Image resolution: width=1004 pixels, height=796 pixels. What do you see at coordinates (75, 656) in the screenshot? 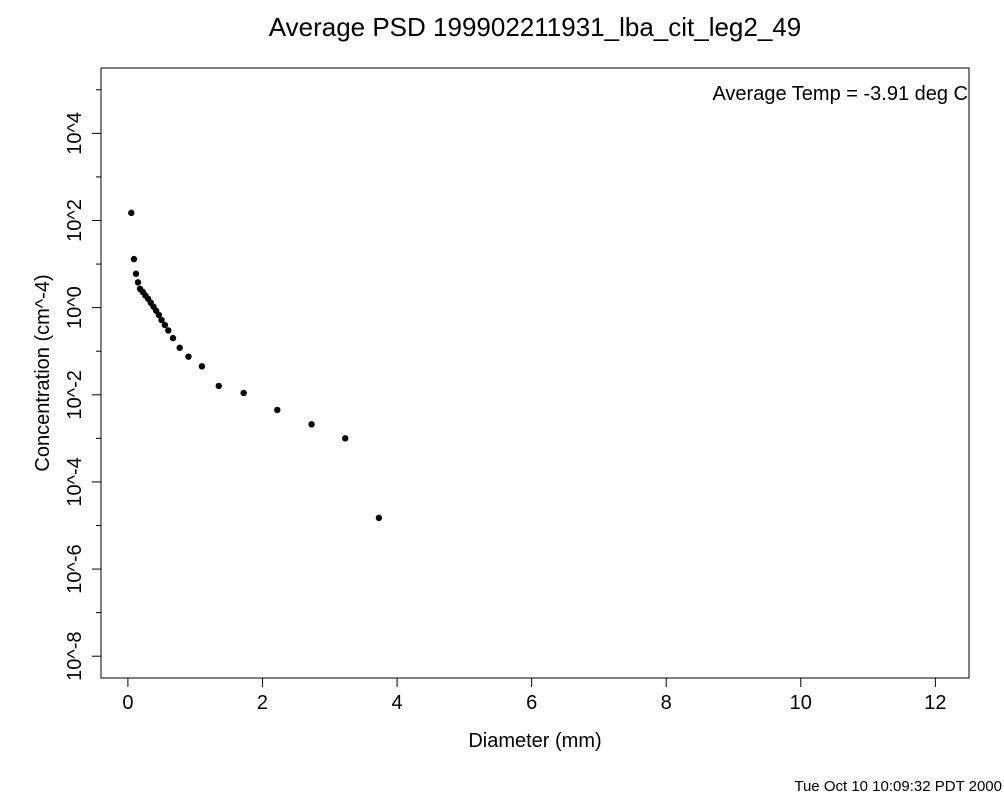
I see `y-tick-label: 10^-8` at bounding box center [75, 656].